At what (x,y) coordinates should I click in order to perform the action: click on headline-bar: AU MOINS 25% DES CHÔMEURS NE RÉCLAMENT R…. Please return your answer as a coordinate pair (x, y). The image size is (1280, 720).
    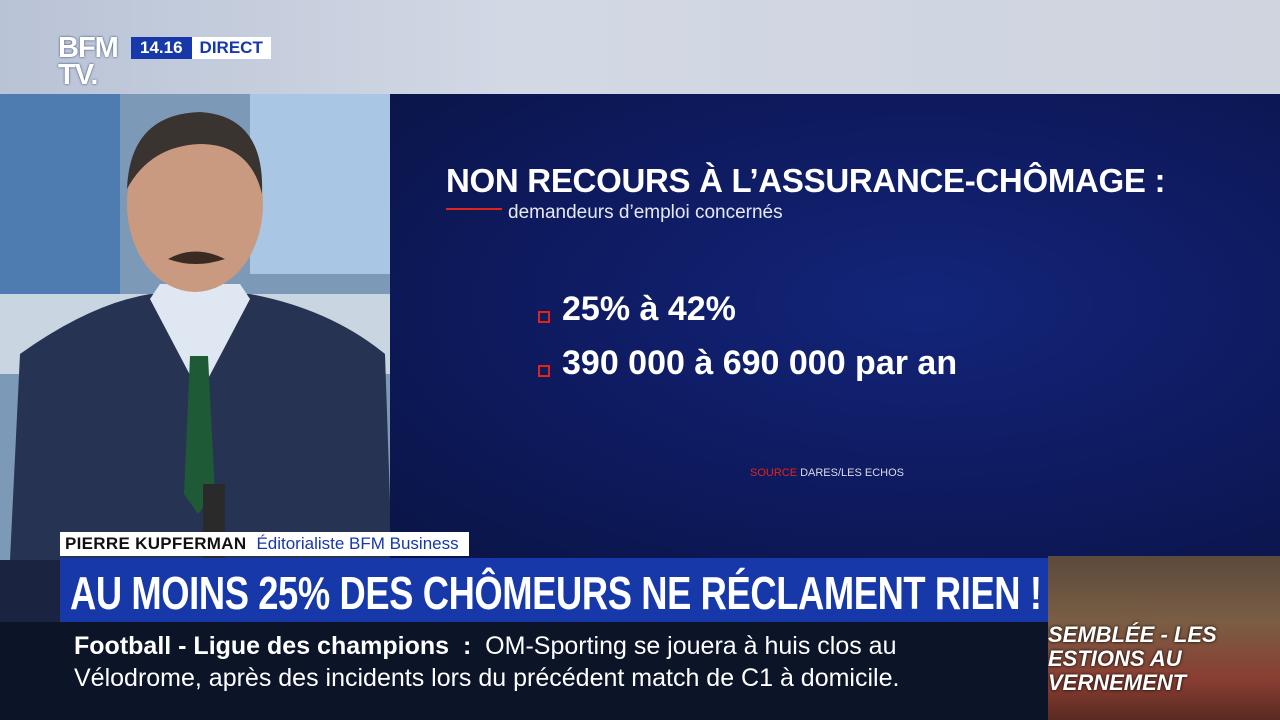
    Looking at the image, I should click on (554, 590).